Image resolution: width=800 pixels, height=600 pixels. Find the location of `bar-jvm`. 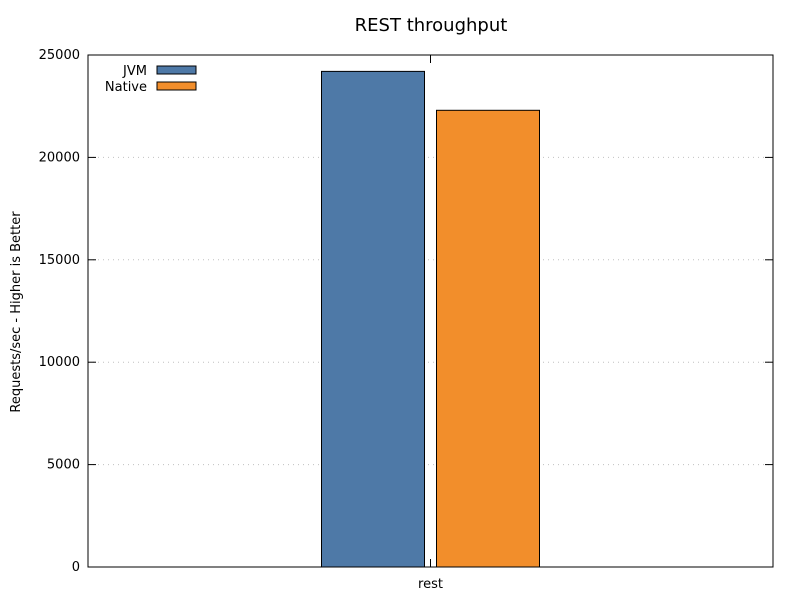

bar-jvm is located at coordinates (373, 319).